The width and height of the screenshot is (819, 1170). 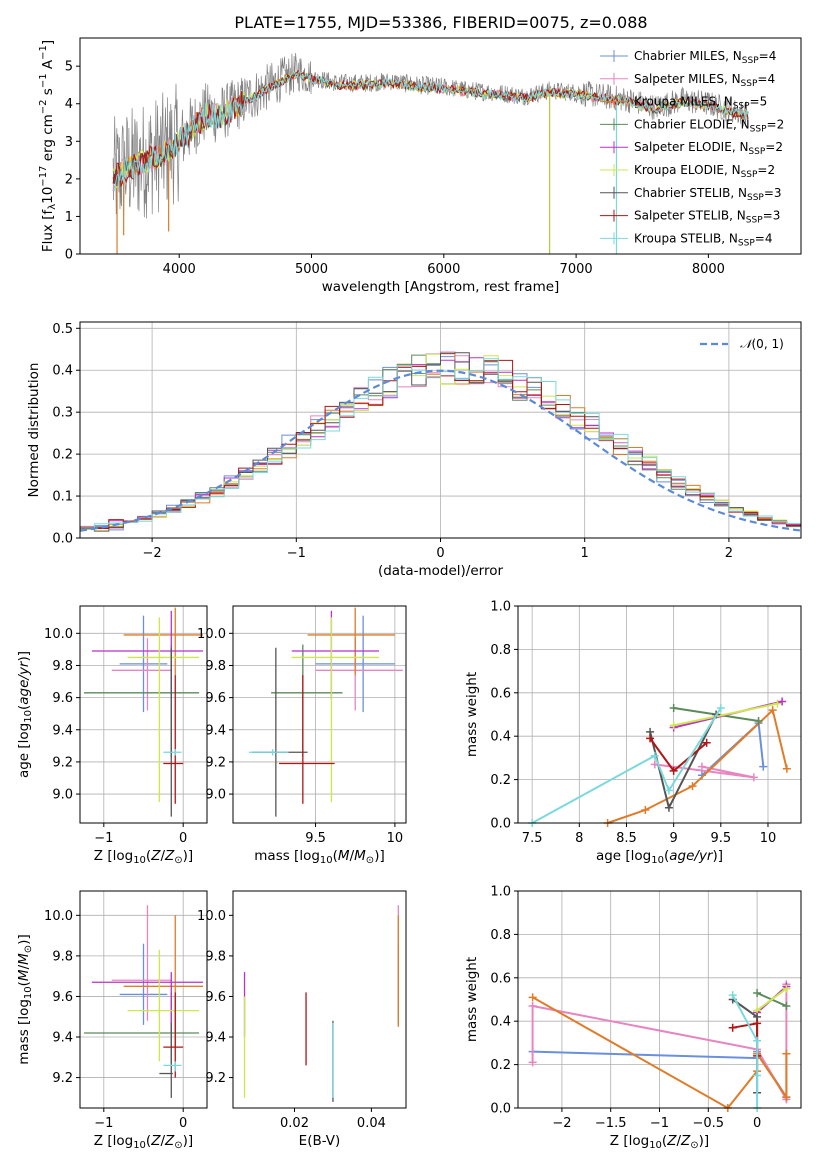 What do you see at coordinates (440, 553) in the screenshot?
I see `x-tick-label: 0` at bounding box center [440, 553].